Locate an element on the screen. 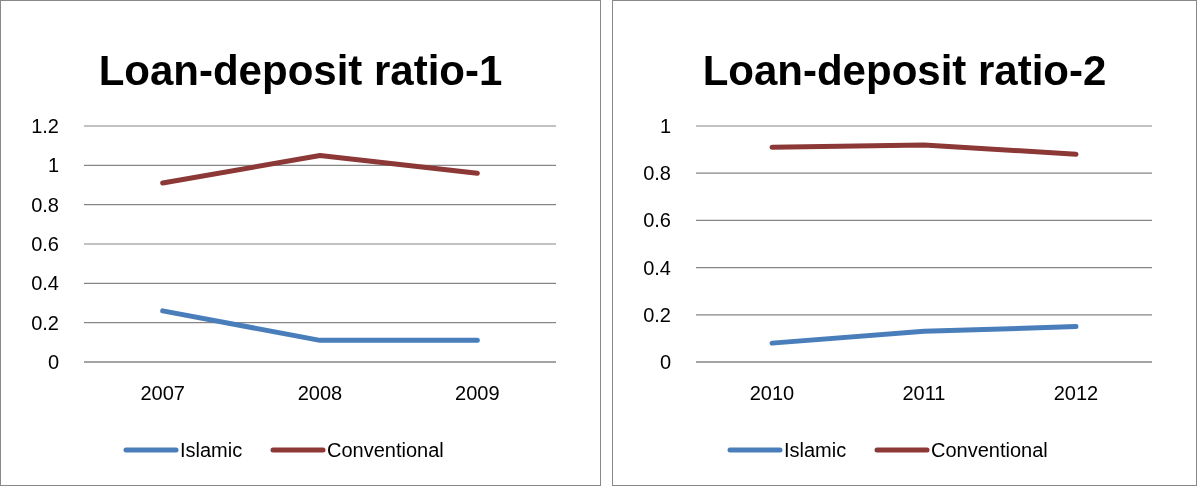 The width and height of the screenshot is (1197, 486). x-tick-label: 2010 is located at coordinates (772, 393).